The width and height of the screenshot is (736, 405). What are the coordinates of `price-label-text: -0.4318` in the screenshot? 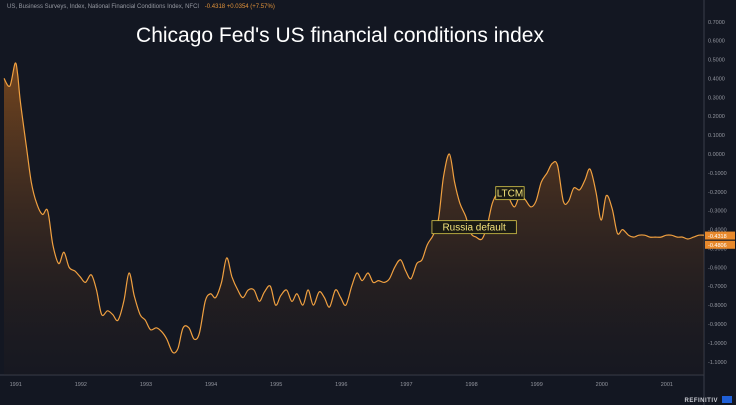 It's located at (717, 237).